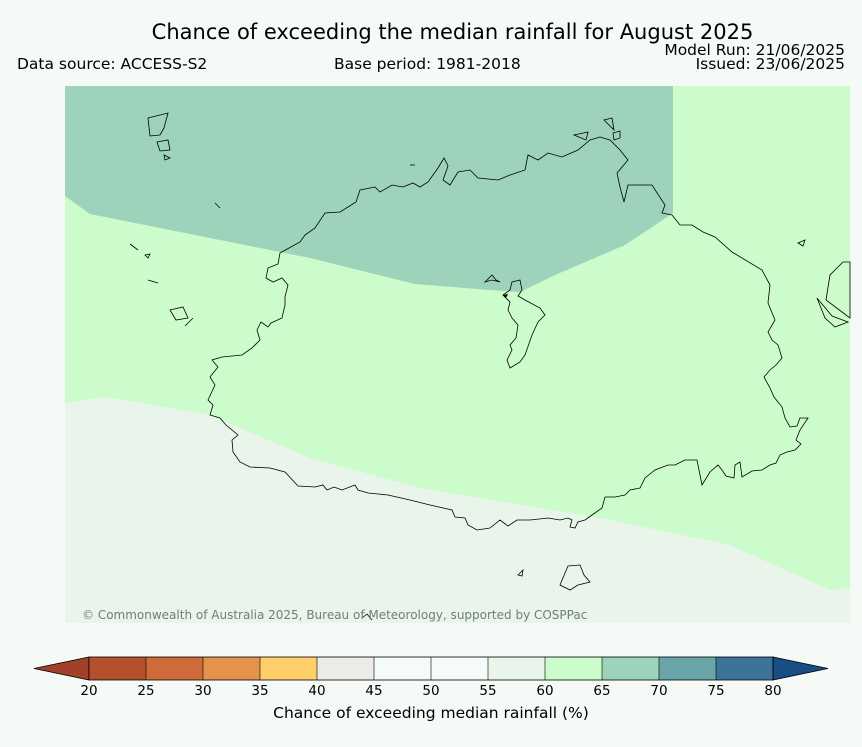 This screenshot has width=862, height=747. I want to click on central-lake-coast, so click(524, 324).